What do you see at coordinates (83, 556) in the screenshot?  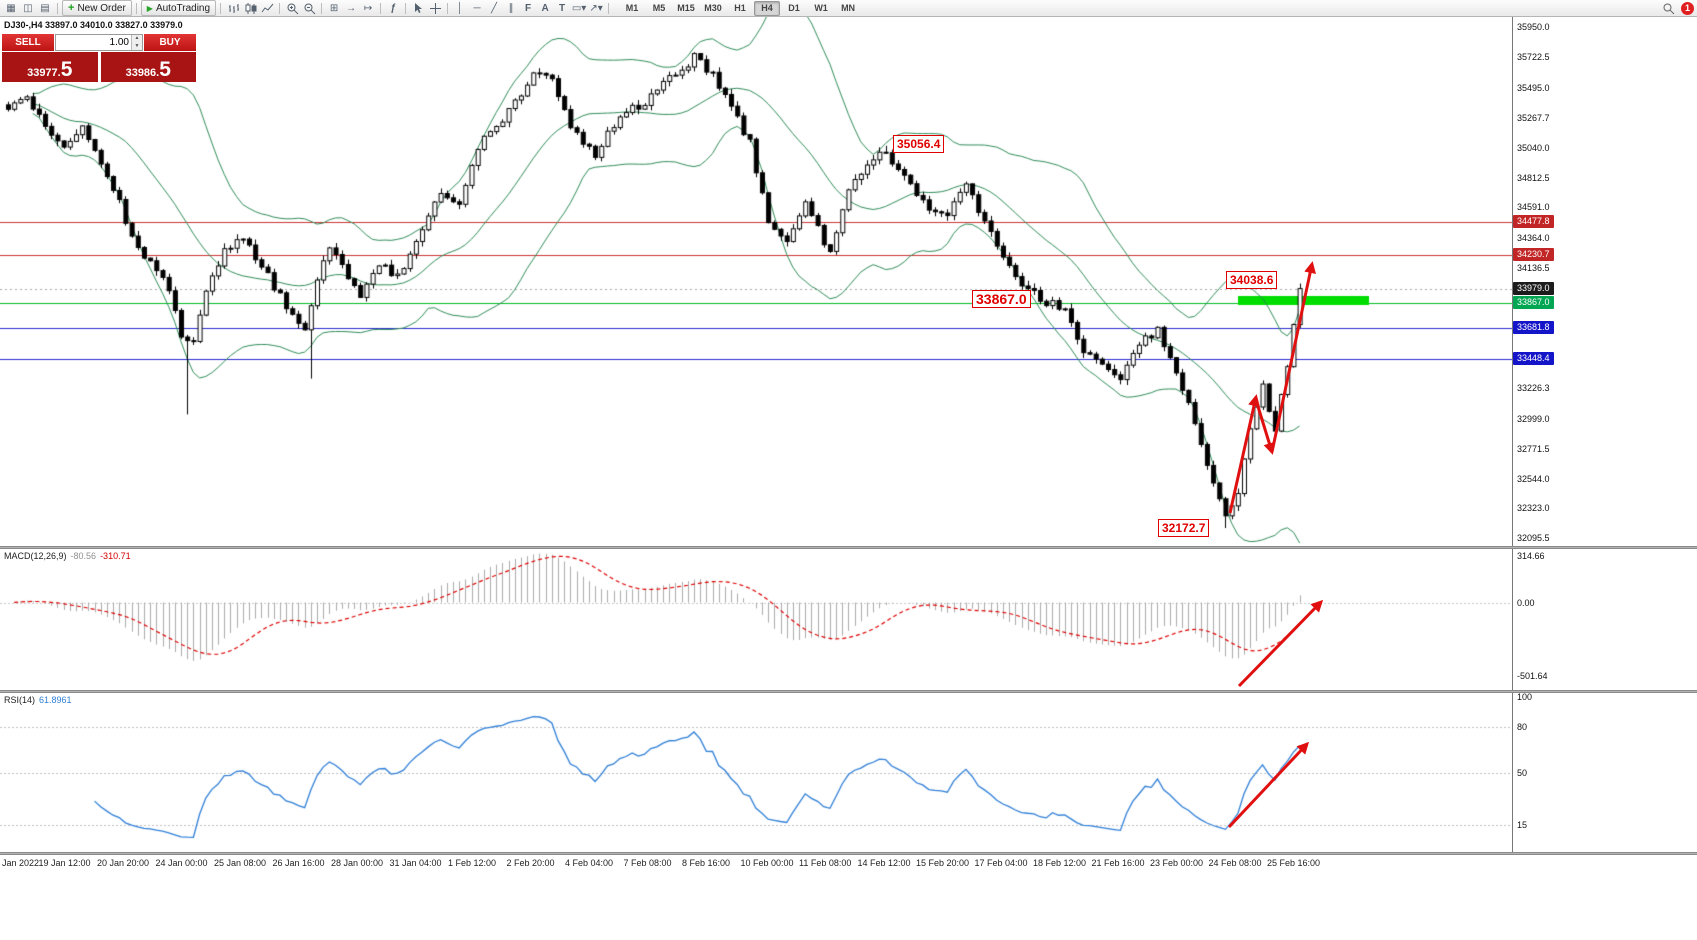 I see `macd-main-value: -80.56` at bounding box center [83, 556].